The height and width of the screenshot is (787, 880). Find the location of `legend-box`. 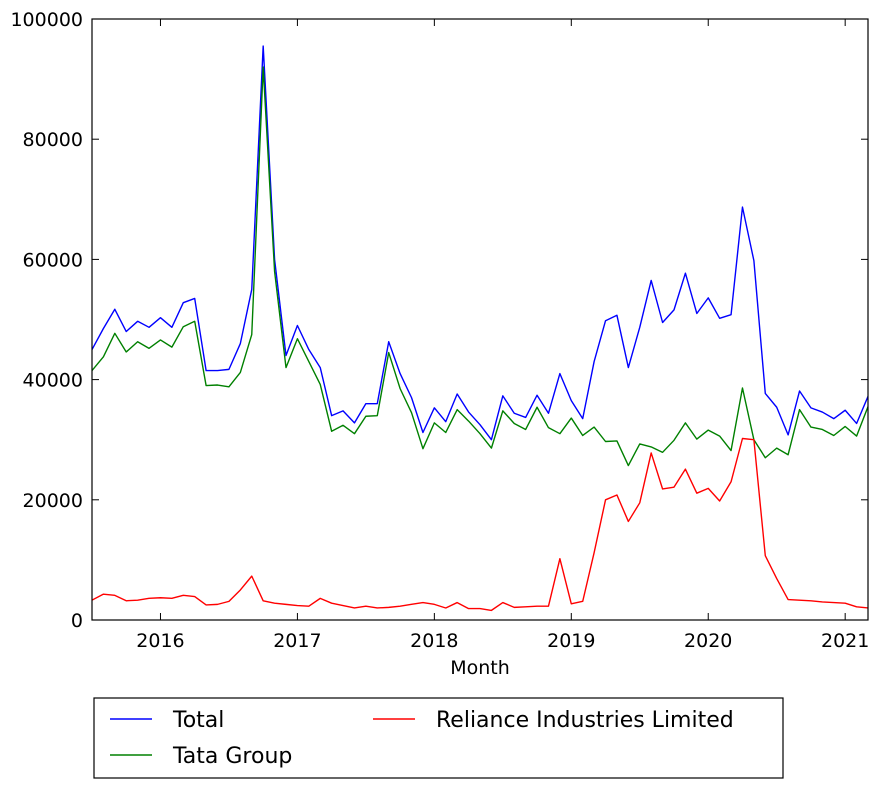

legend-box is located at coordinates (438, 738).